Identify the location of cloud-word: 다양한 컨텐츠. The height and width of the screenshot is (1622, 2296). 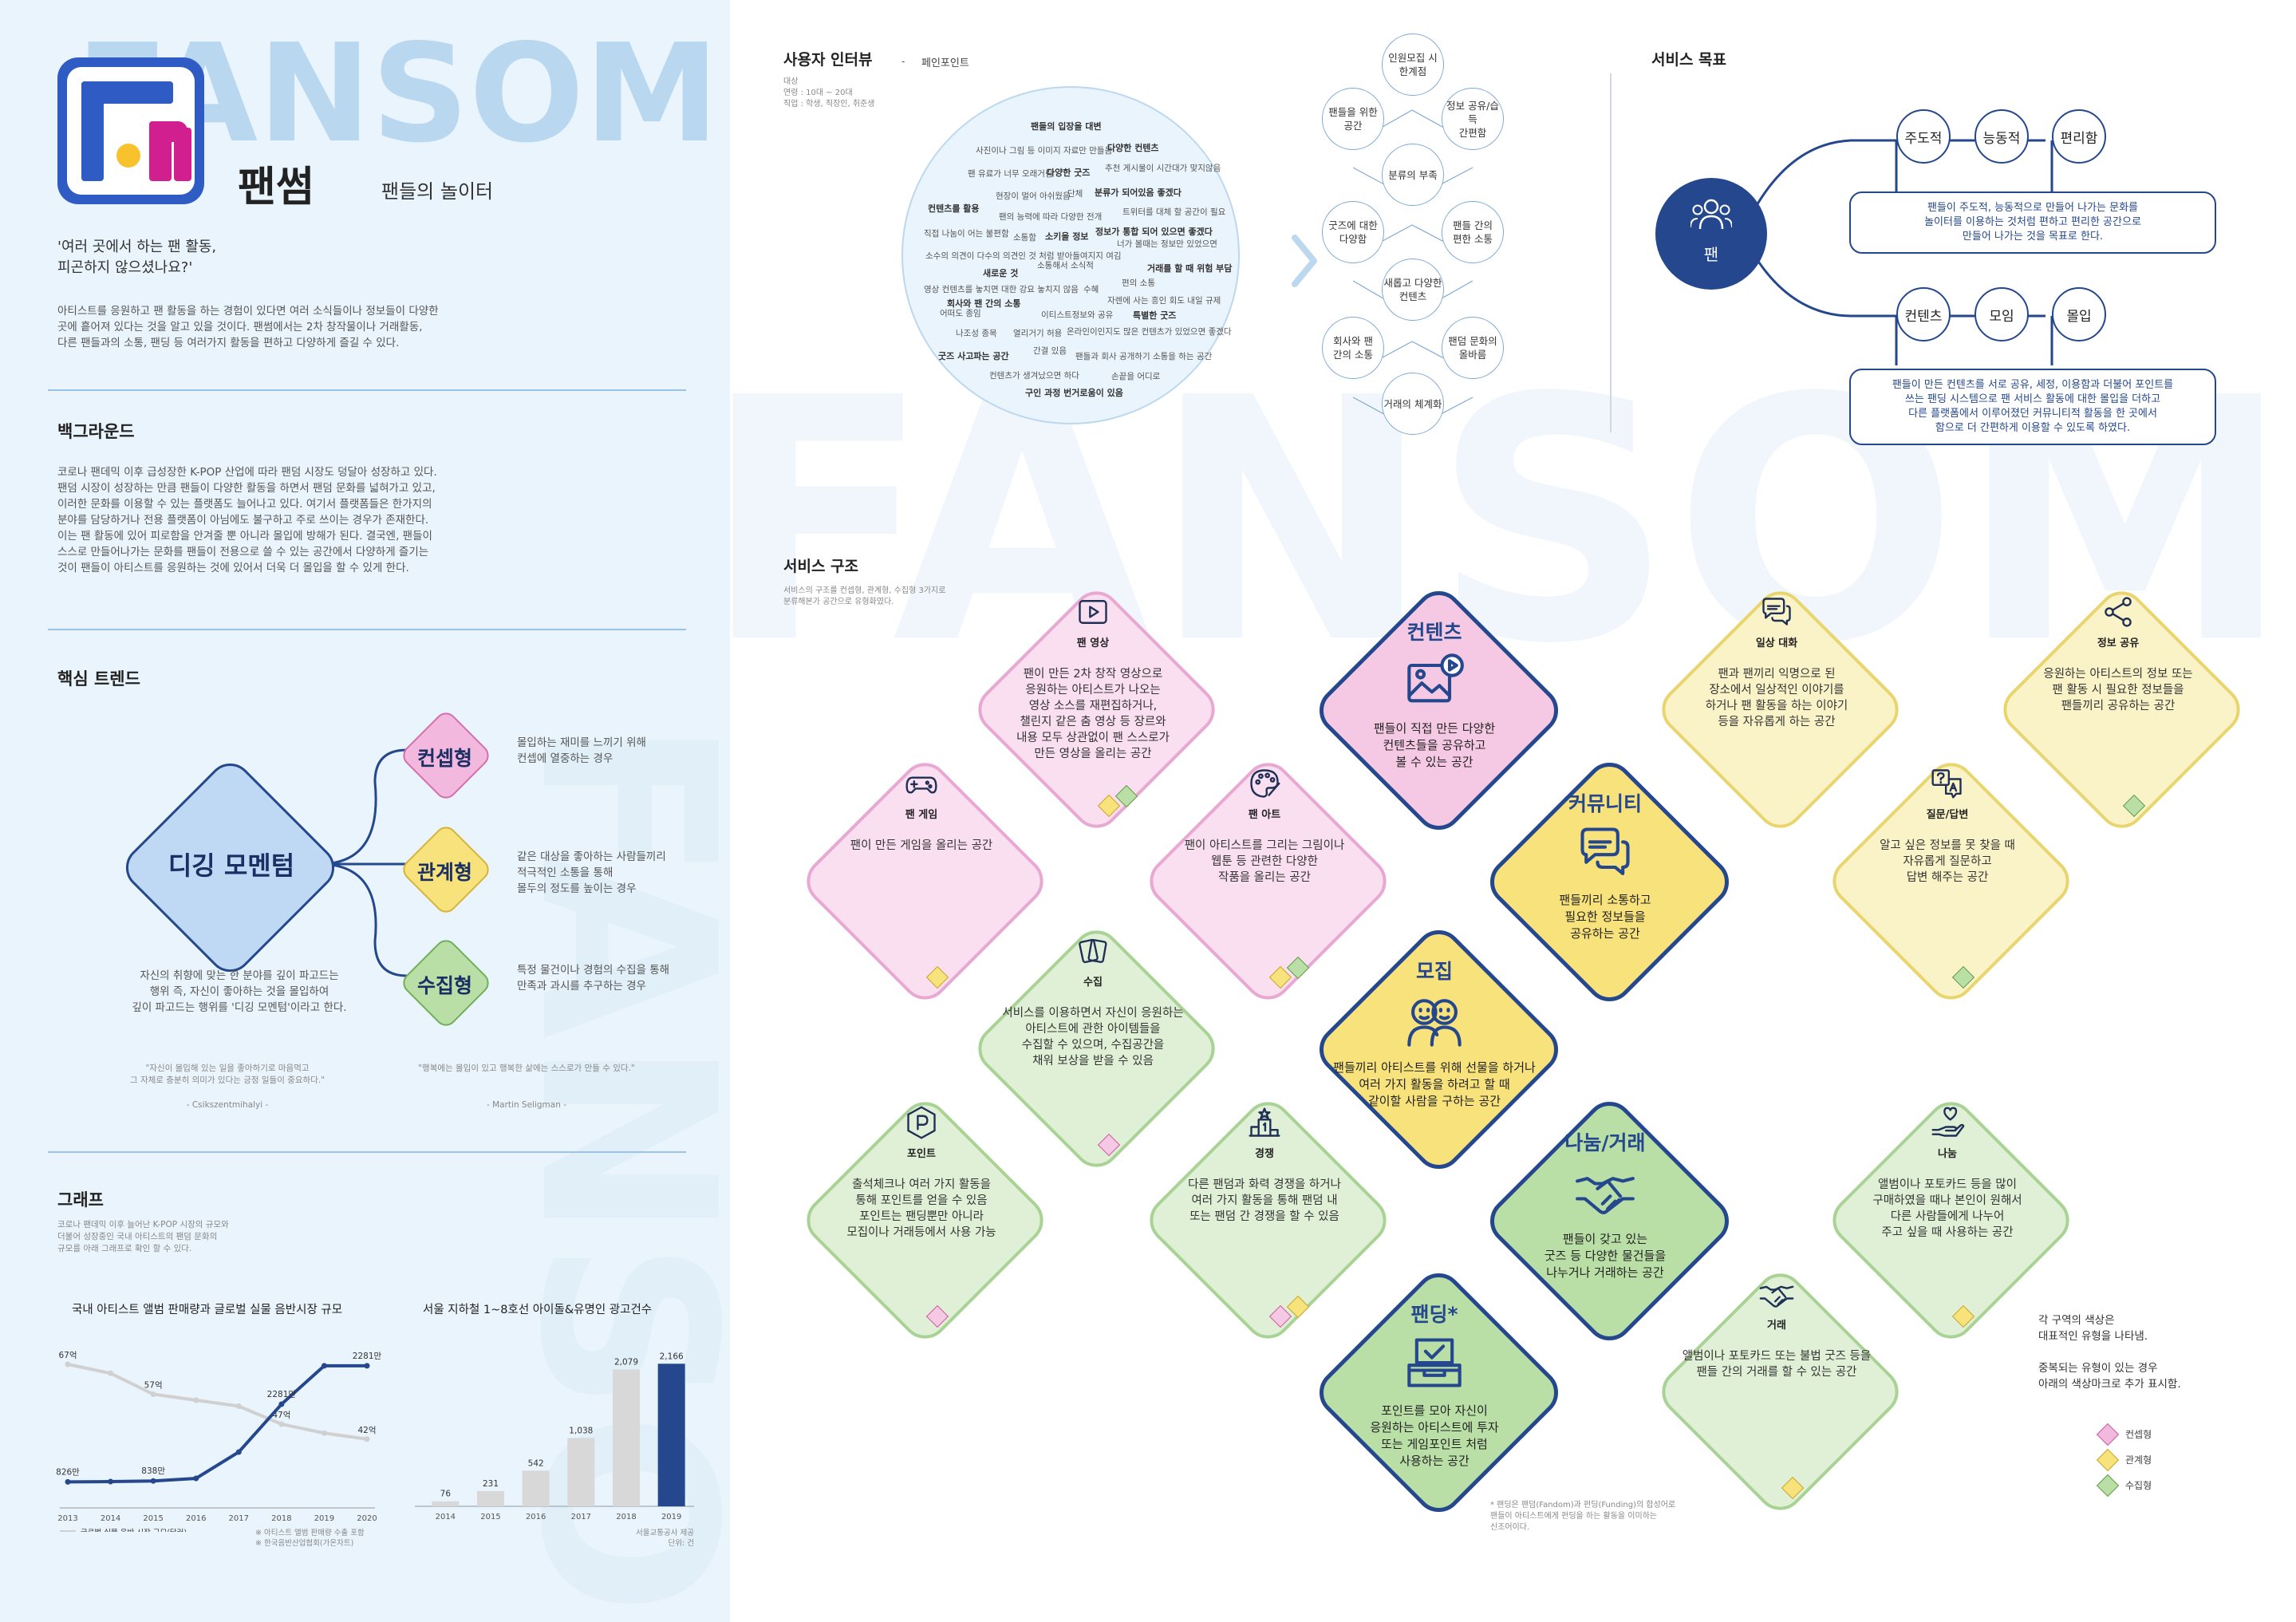
(1133, 148).